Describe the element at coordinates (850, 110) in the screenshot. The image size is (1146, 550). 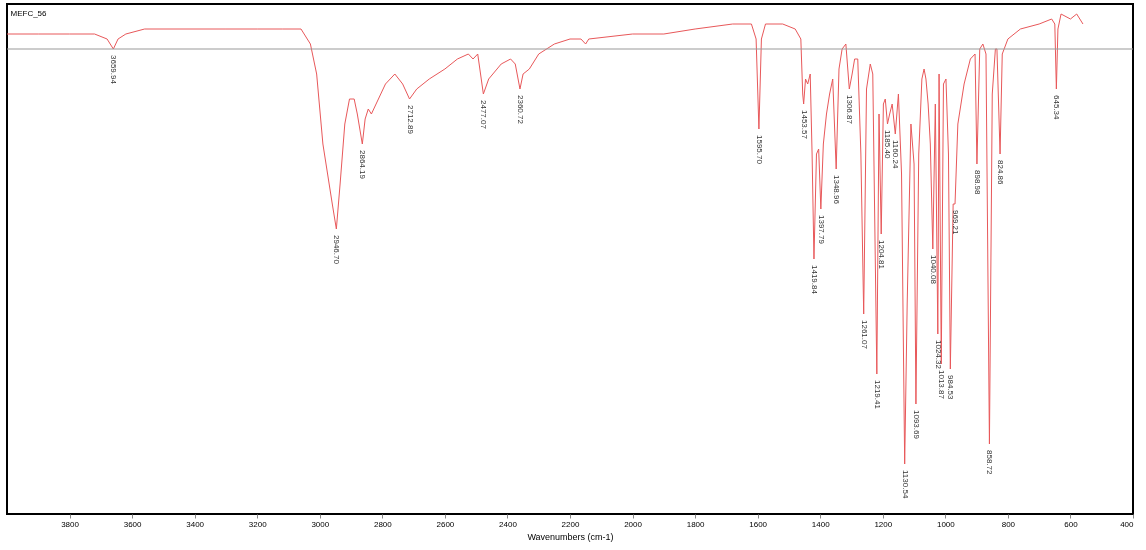
I see `annotation: 1306.87` at that location.